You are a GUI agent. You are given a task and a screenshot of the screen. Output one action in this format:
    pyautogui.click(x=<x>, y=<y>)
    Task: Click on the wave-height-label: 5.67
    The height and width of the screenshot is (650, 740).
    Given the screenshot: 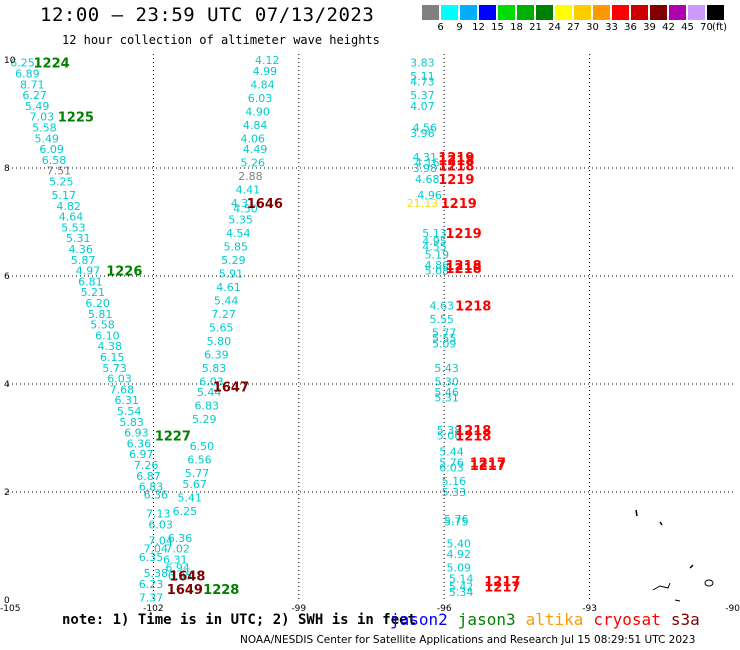 What is the action you would take?
    pyautogui.click(x=194, y=484)
    